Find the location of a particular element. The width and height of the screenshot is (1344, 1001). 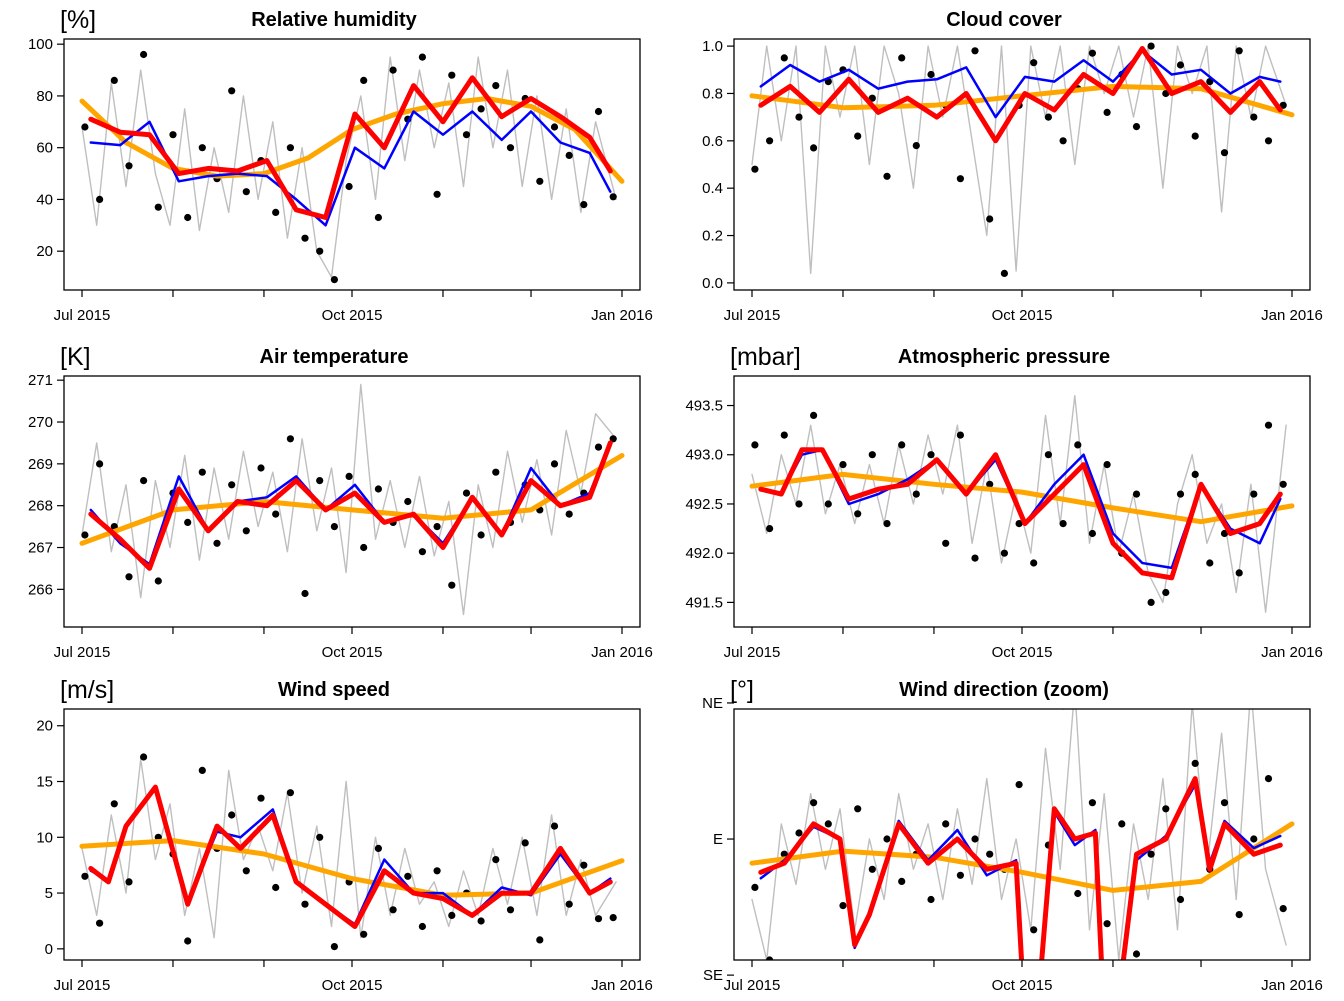

chart-title: Air temperature is located at coordinates (334, 357).